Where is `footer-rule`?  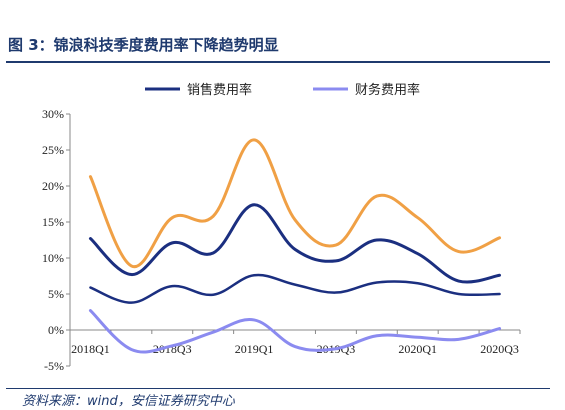 footer-rule is located at coordinates (278, 388).